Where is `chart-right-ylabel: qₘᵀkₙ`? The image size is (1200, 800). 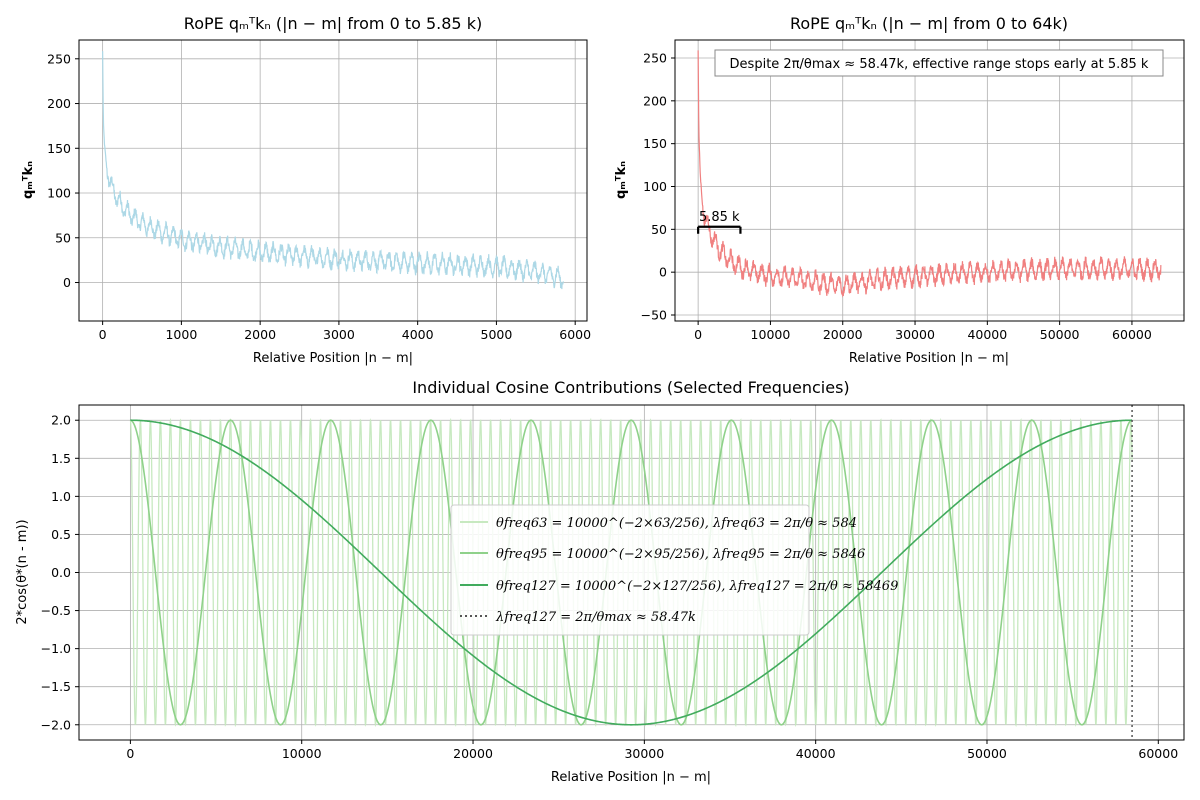
chart-right-ylabel: qₘᵀkₙ is located at coordinates (621, 180).